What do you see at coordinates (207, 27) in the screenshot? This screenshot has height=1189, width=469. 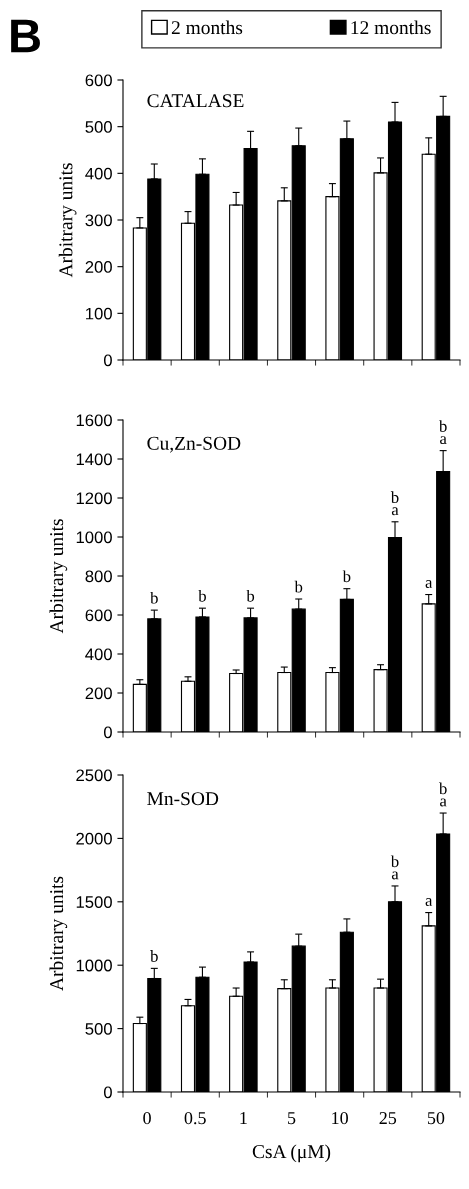 I see `legend-label: 2 months` at bounding box center [207, 27].